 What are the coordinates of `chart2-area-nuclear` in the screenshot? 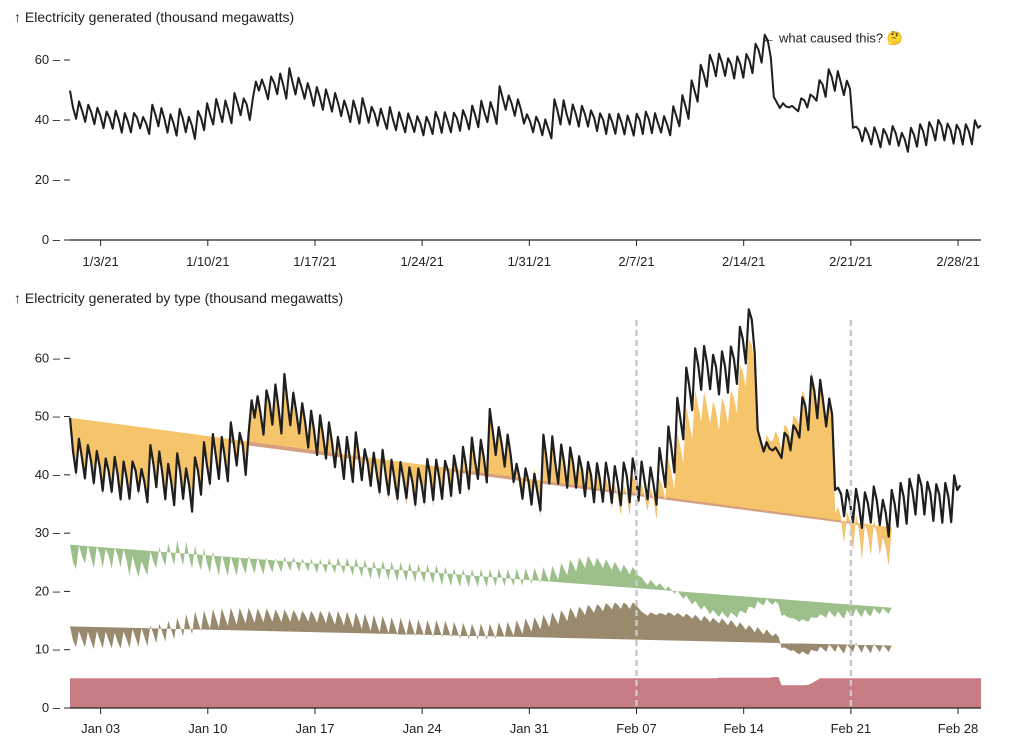 It's located at (525, 692).